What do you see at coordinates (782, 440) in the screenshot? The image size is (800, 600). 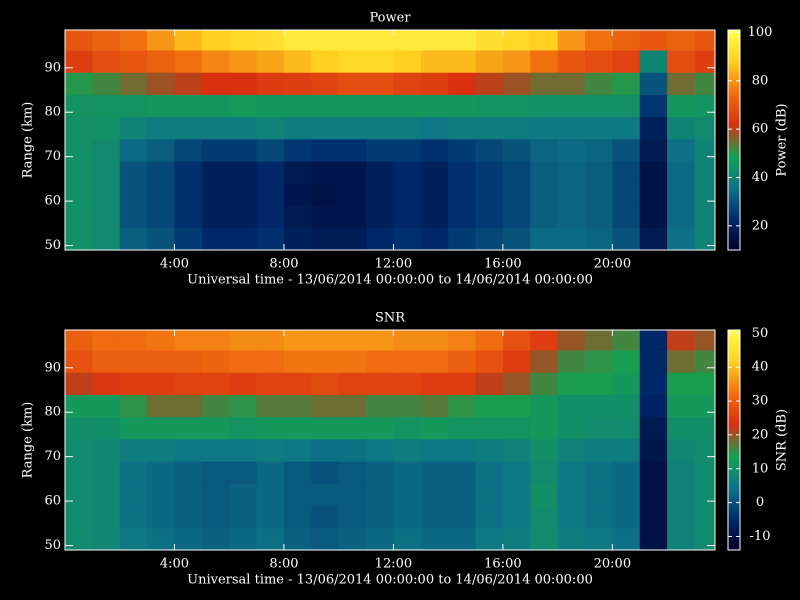 I see `colorbar-label: SNR (dB)` at bounding box center [782, 440].